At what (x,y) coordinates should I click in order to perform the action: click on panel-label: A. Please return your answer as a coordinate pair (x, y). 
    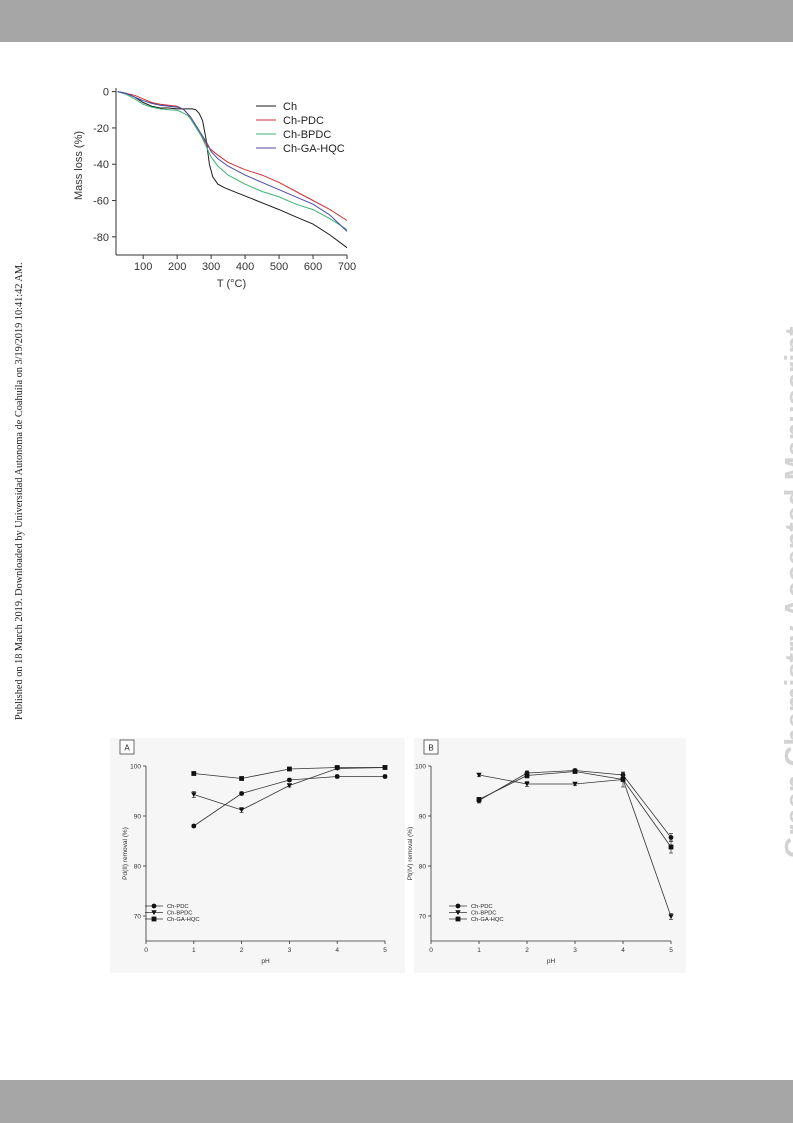
    Looking at the image, I should click on (127, 748).